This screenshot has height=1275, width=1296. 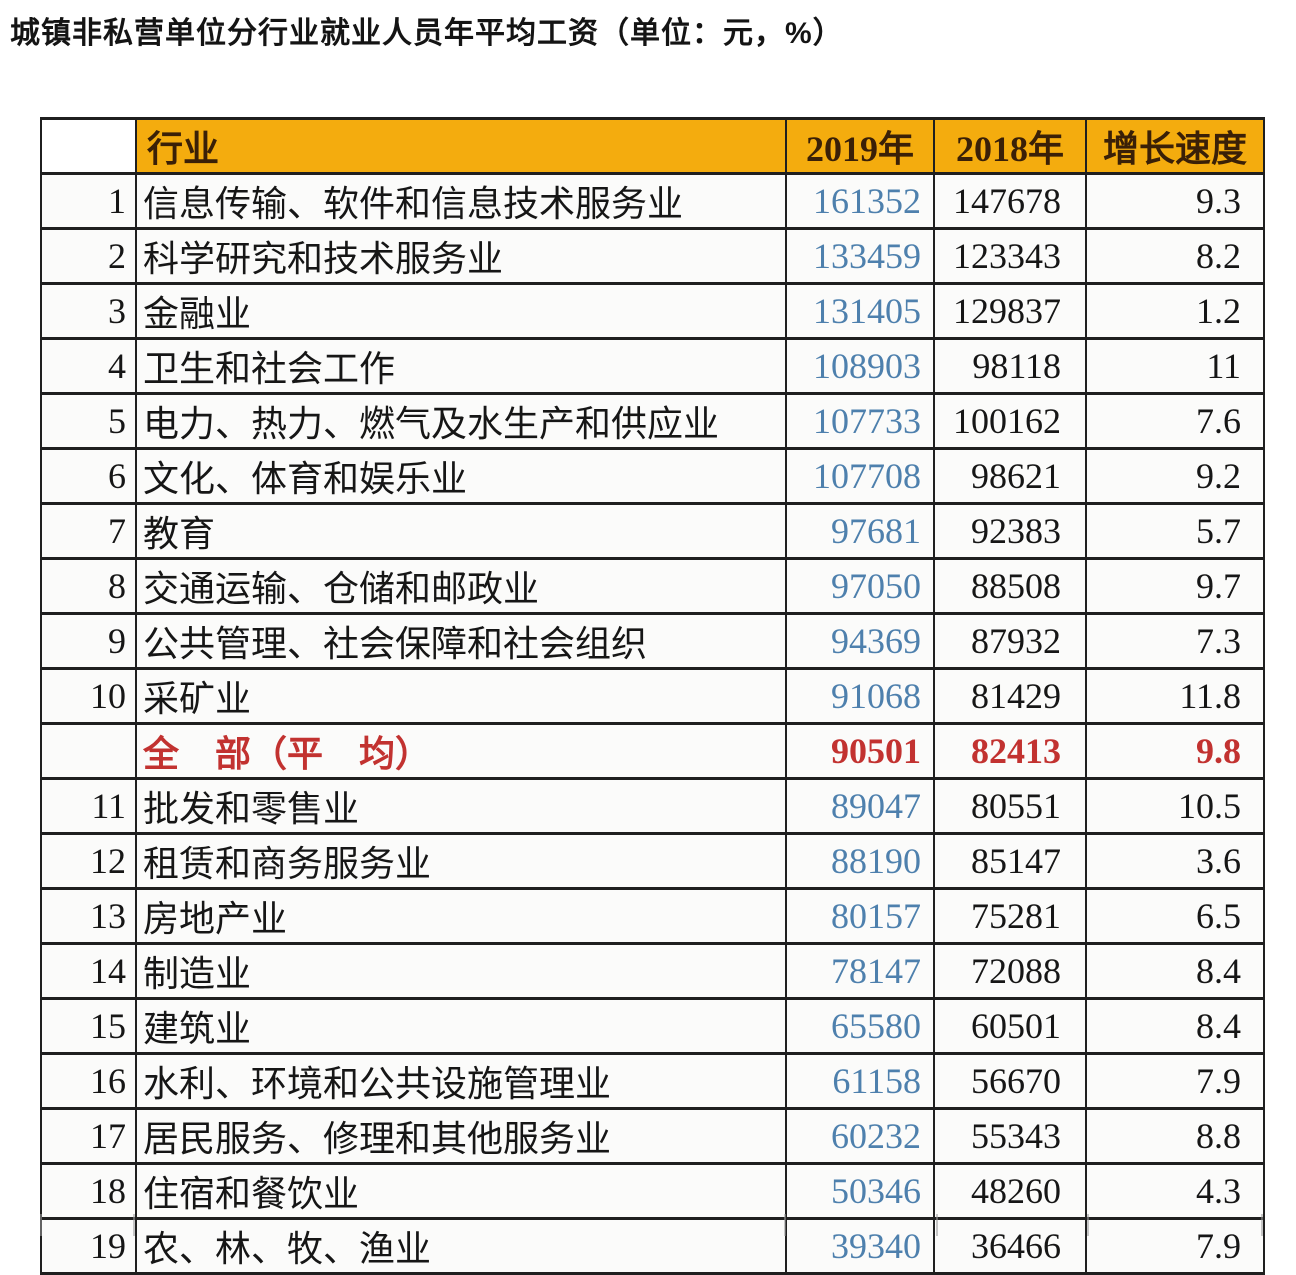 I want to click on value-2019-cell: 65580, so click(x=860, y=1026).